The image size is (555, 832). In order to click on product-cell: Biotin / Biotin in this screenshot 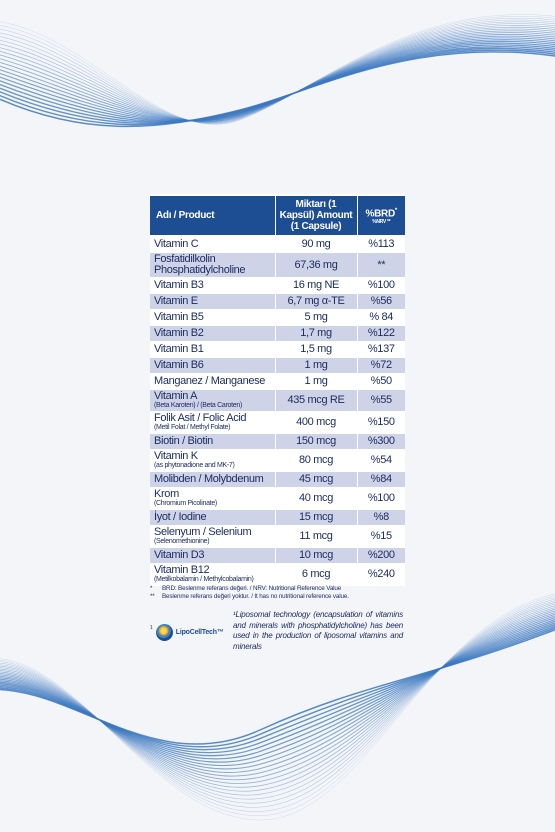, I will do `click(212, 441)`.